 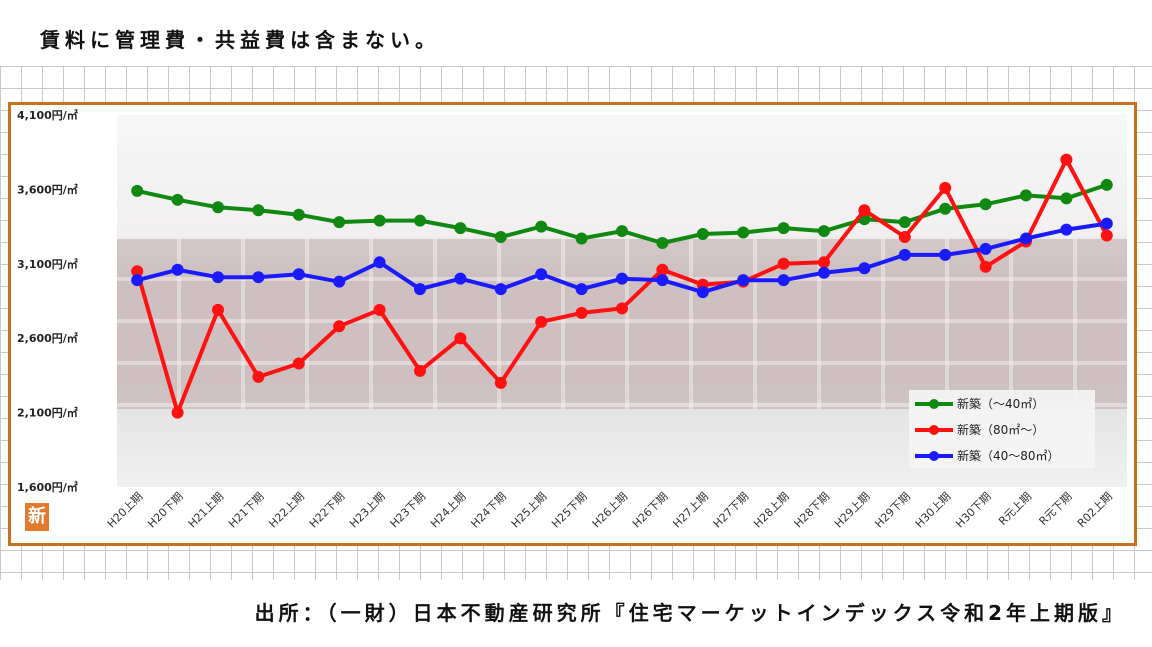 What do you see at coordinates (165, 510) in the screenshot?
I see `x-tick-label: H20下期` at bounding box center [165, 510].